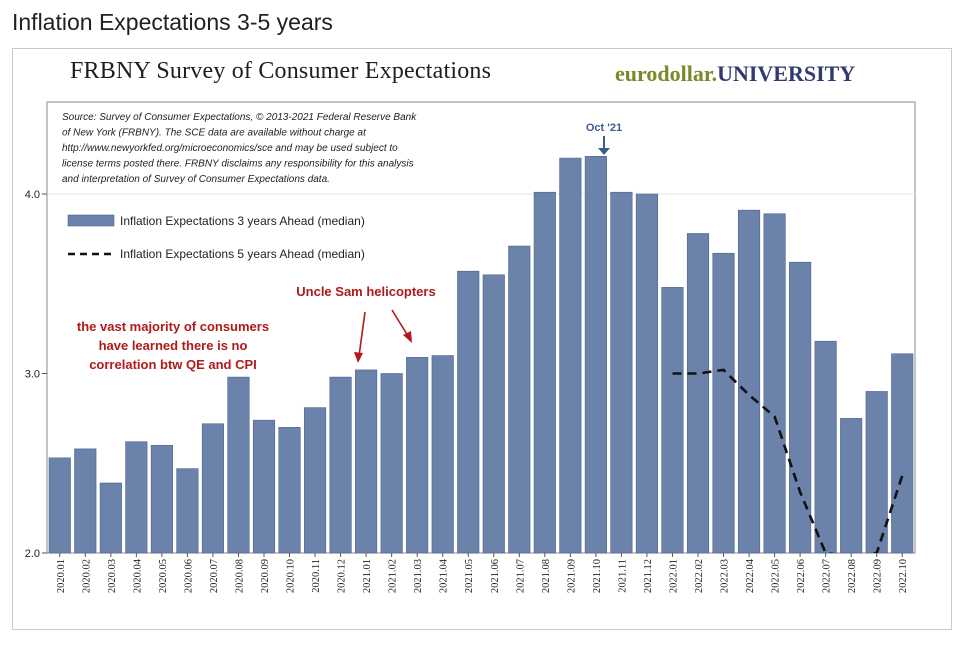  I want to click on x-tick-label: 2022.07, so click(827, 576).